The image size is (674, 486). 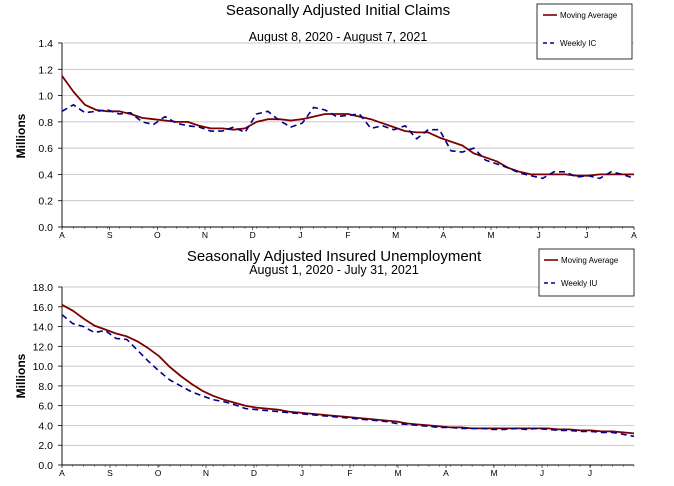 I want to click on y-tick-label: 0.2, so click(x=45, y=202).